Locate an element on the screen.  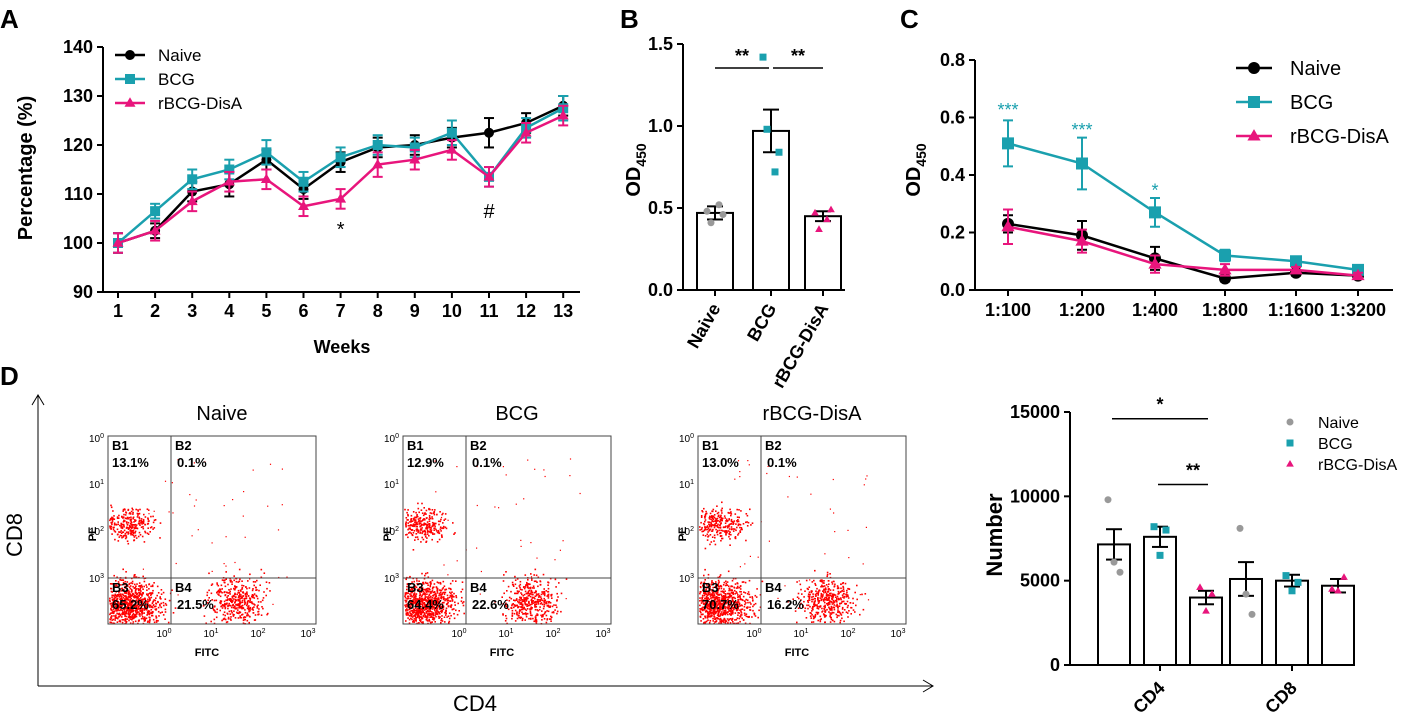
panel-c-xtick-label: 1:1600 is located at coordinates (1296, 310).